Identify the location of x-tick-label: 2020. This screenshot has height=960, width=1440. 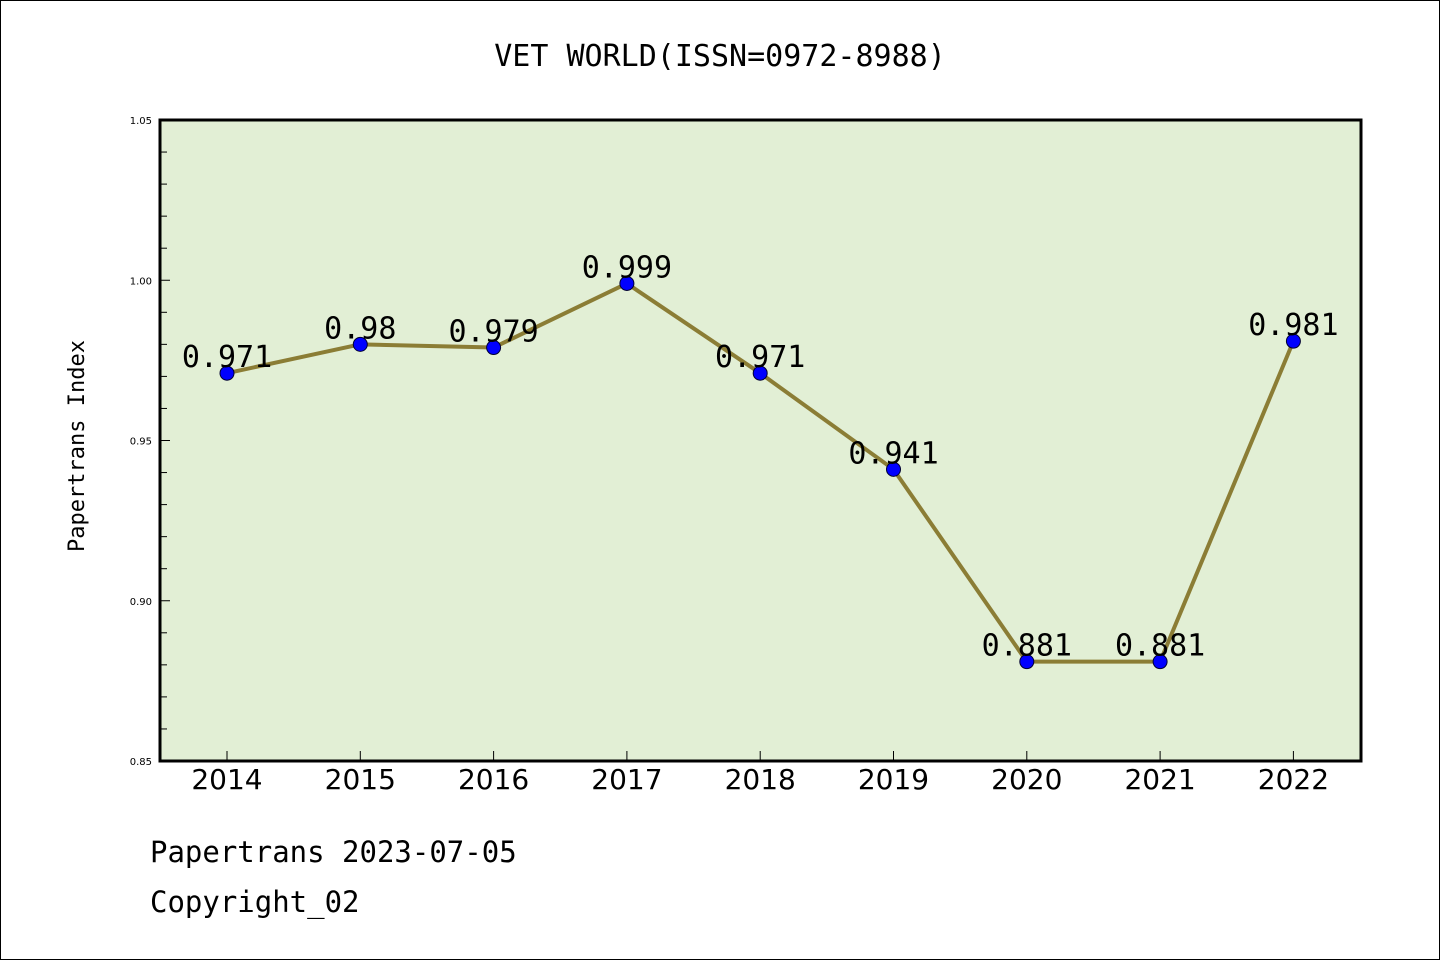
(1026, 779).